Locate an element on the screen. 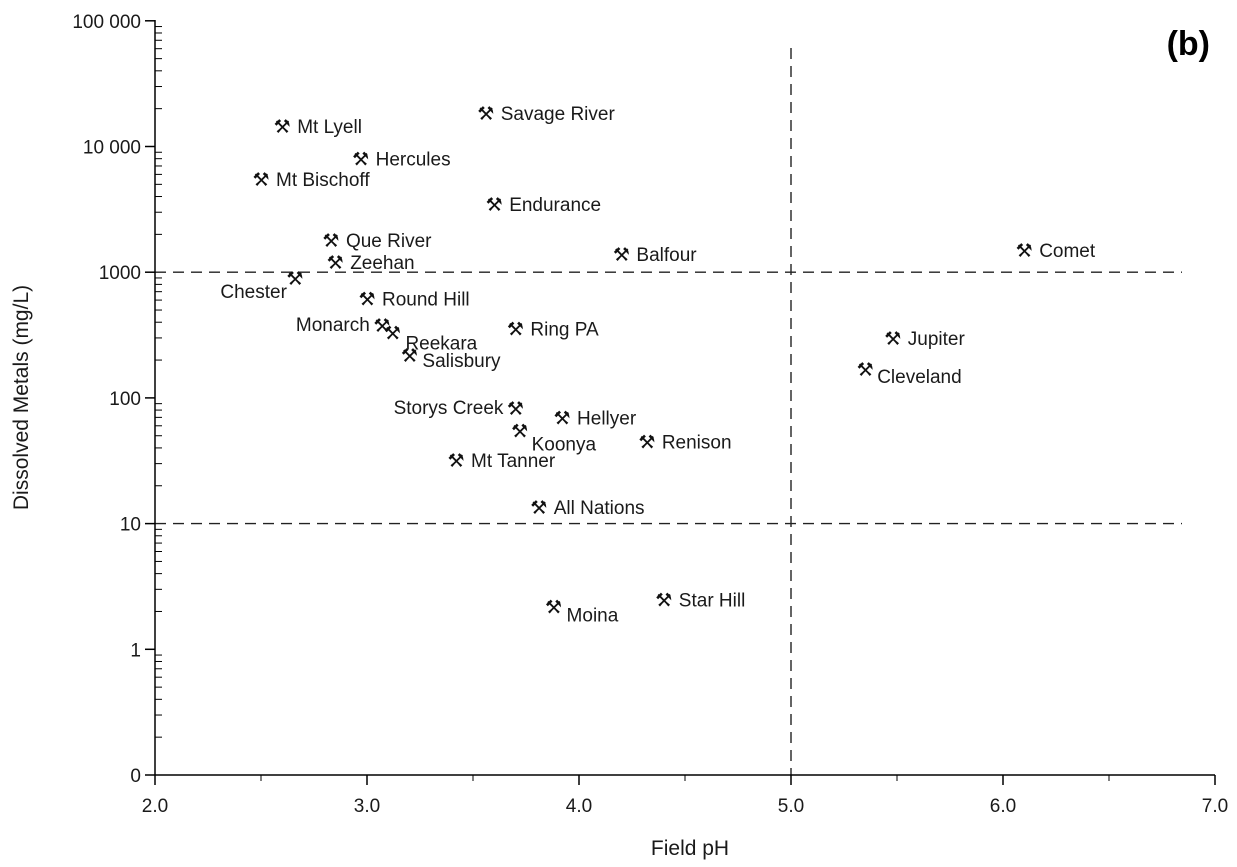  point-label: Chester is located at coordinates (253, 292).